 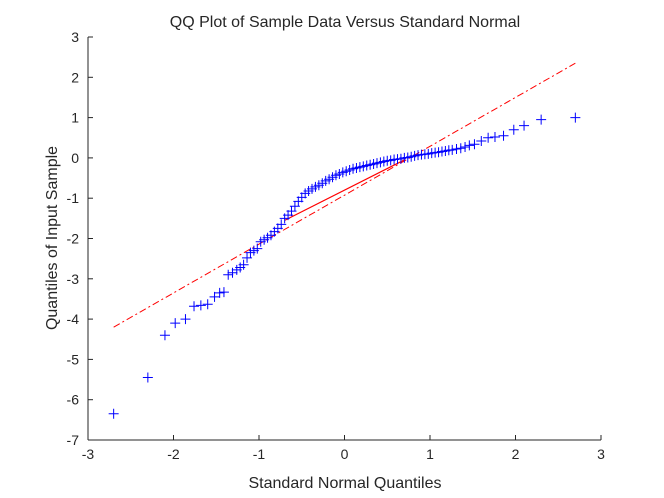 What do you see at coordinates (73, 400) in the screenshot?
I see `y-tick-label: -6` at bounding box center [73, 400].